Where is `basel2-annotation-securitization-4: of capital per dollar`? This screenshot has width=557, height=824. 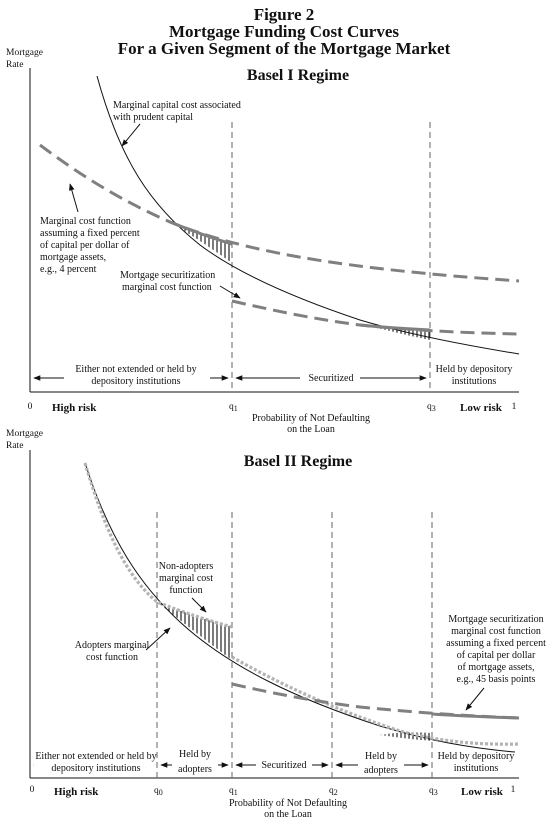 basel2-annotation-securitization-4: of capital per dollar is located at coordinates (496, 655).